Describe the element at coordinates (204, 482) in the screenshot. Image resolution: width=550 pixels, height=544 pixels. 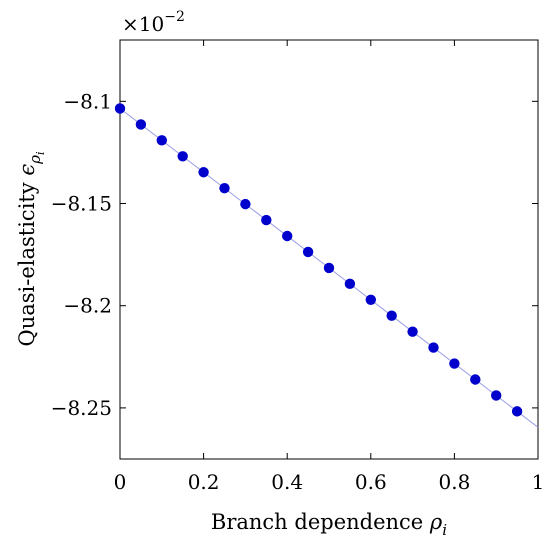
I see `x-tick-label: 0.2` at that location.